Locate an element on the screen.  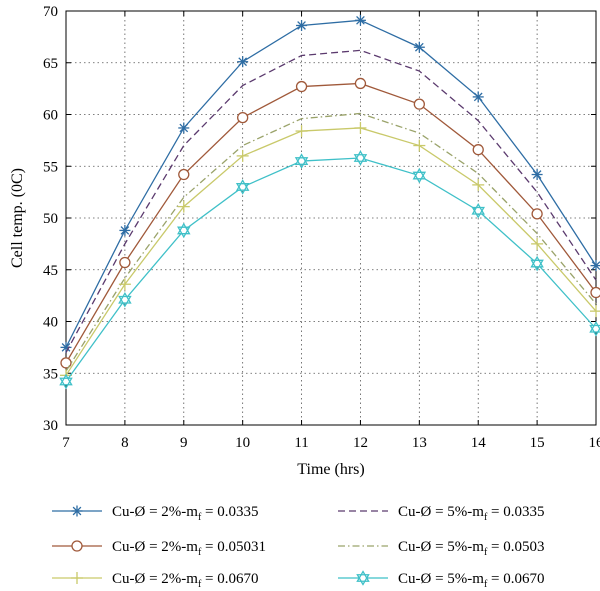
x-tick-label: 16 is located at coordinates (594, 443).